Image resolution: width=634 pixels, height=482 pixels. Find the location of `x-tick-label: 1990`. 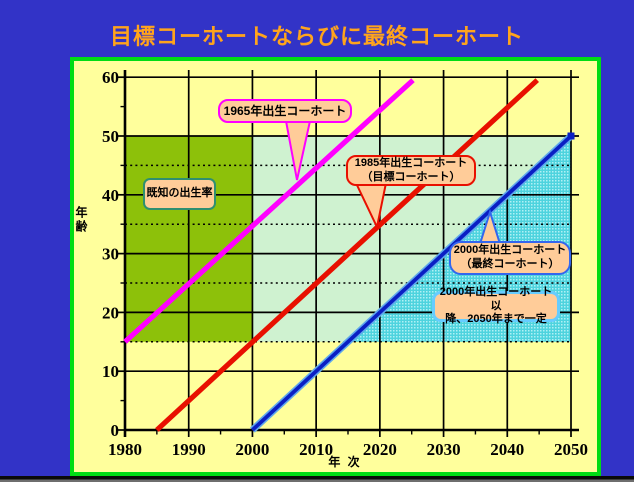

x-tick-label: 1990 is located at coordinates (189, 449).